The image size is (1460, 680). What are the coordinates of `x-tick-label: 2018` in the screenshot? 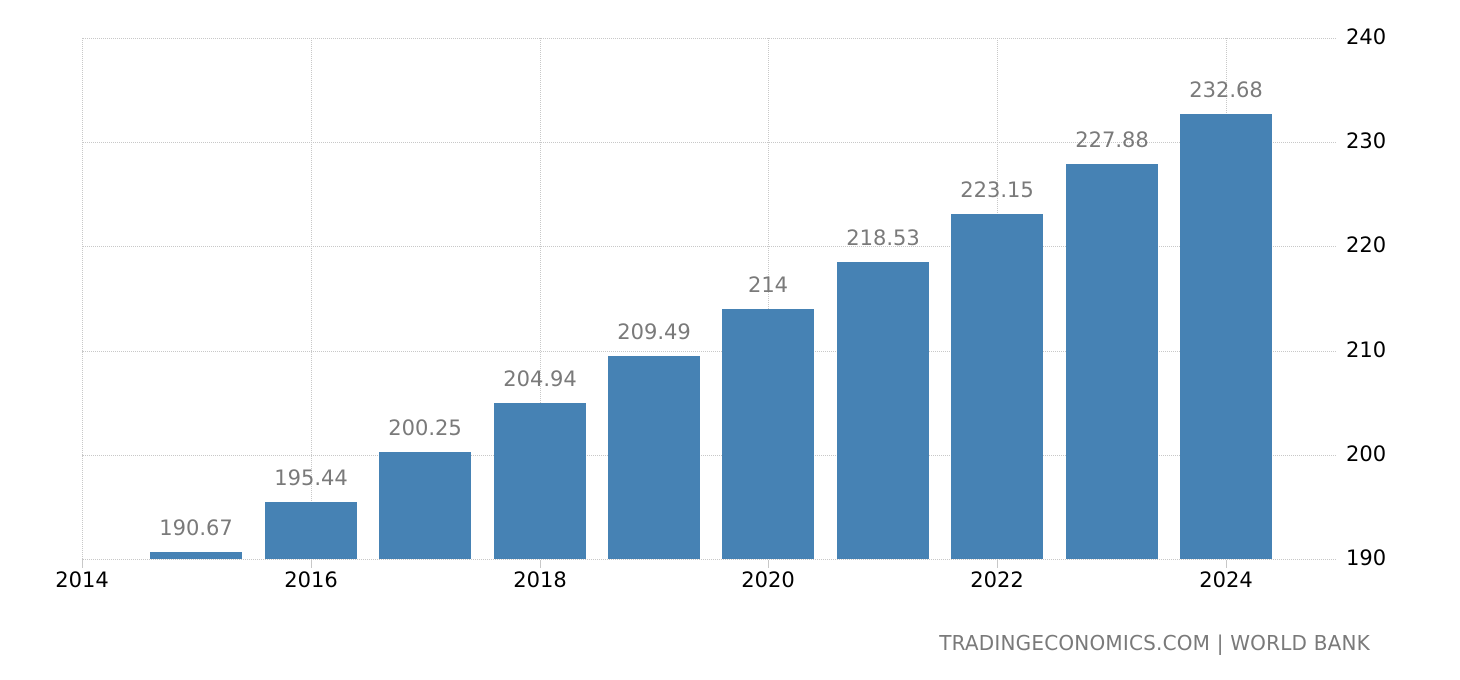 It's located at (540, 580).